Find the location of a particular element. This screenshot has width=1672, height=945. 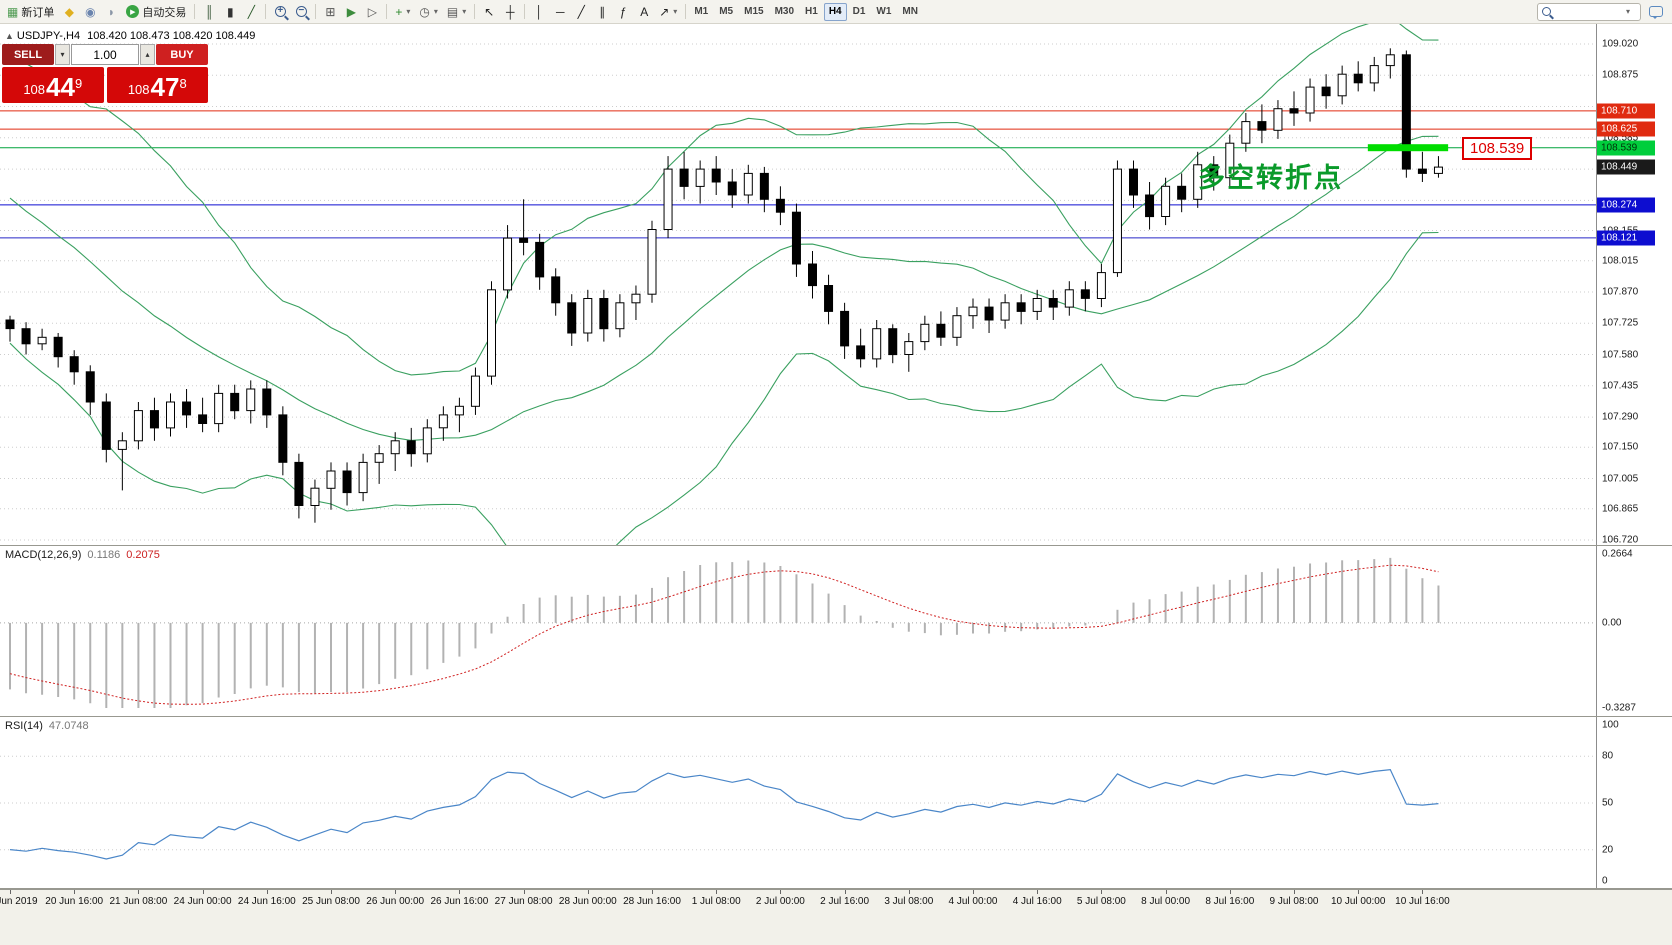

symbol-period-label: USDJPY-,H4 is located at coordinates (48, 36).